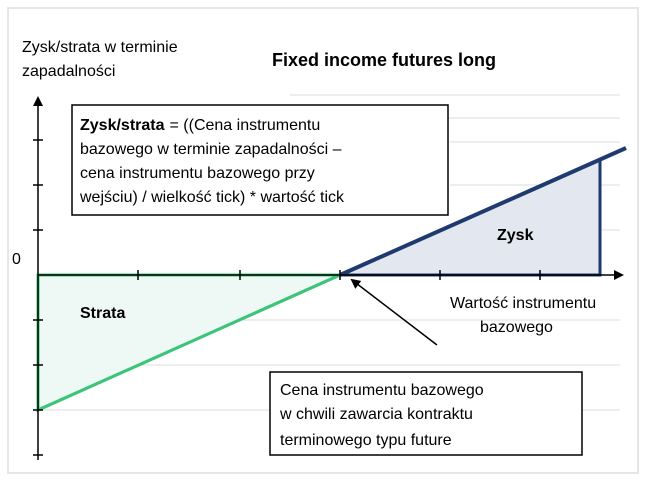 Image resolution: width=646 pixels, height=481 pixels. What do you see at coordinates (523, 303) in the screenshot?
I see `x-axis-label: Wartość instrumentu` at bounding box center [523, 303].